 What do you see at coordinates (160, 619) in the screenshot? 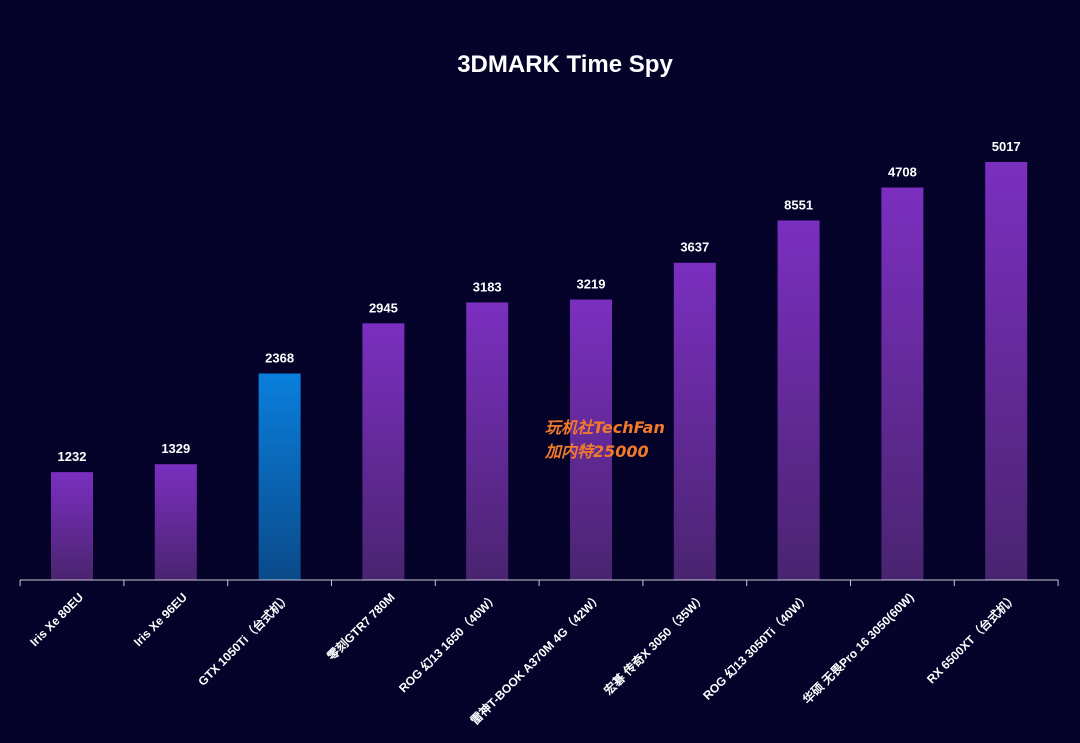
I see `x-tick-label: Iris Xe 96EU` at bounding box center [160, 619].